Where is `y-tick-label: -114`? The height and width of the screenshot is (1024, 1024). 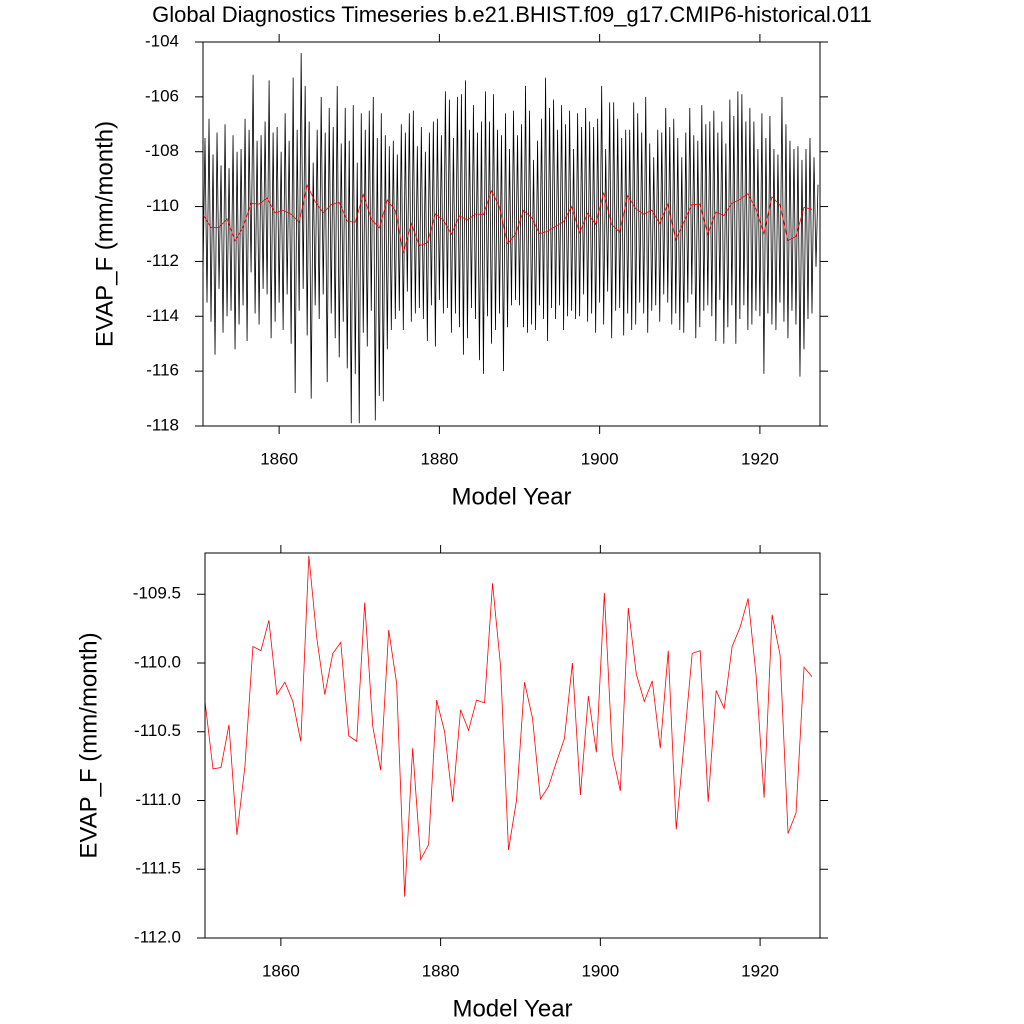 y-tick-label: -114 is located at coordinates (162, 315).